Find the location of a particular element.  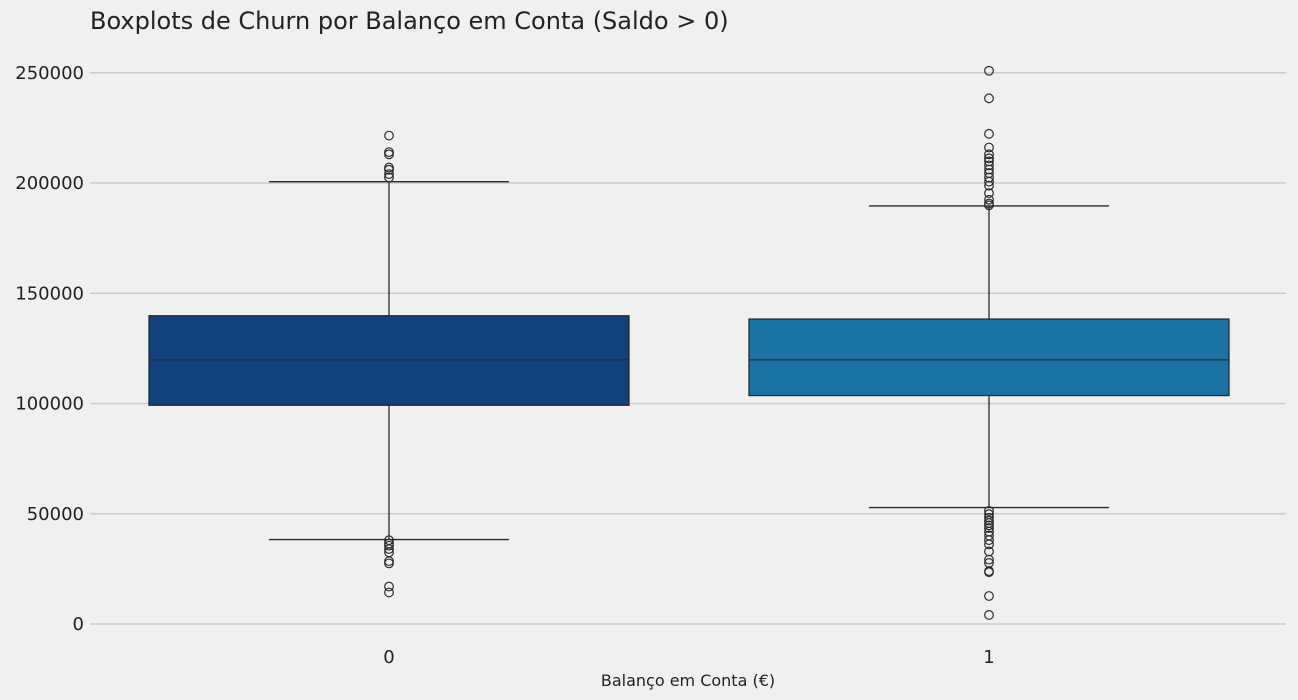

y-tick-label: 200000 is located at coordinates (49, 183).